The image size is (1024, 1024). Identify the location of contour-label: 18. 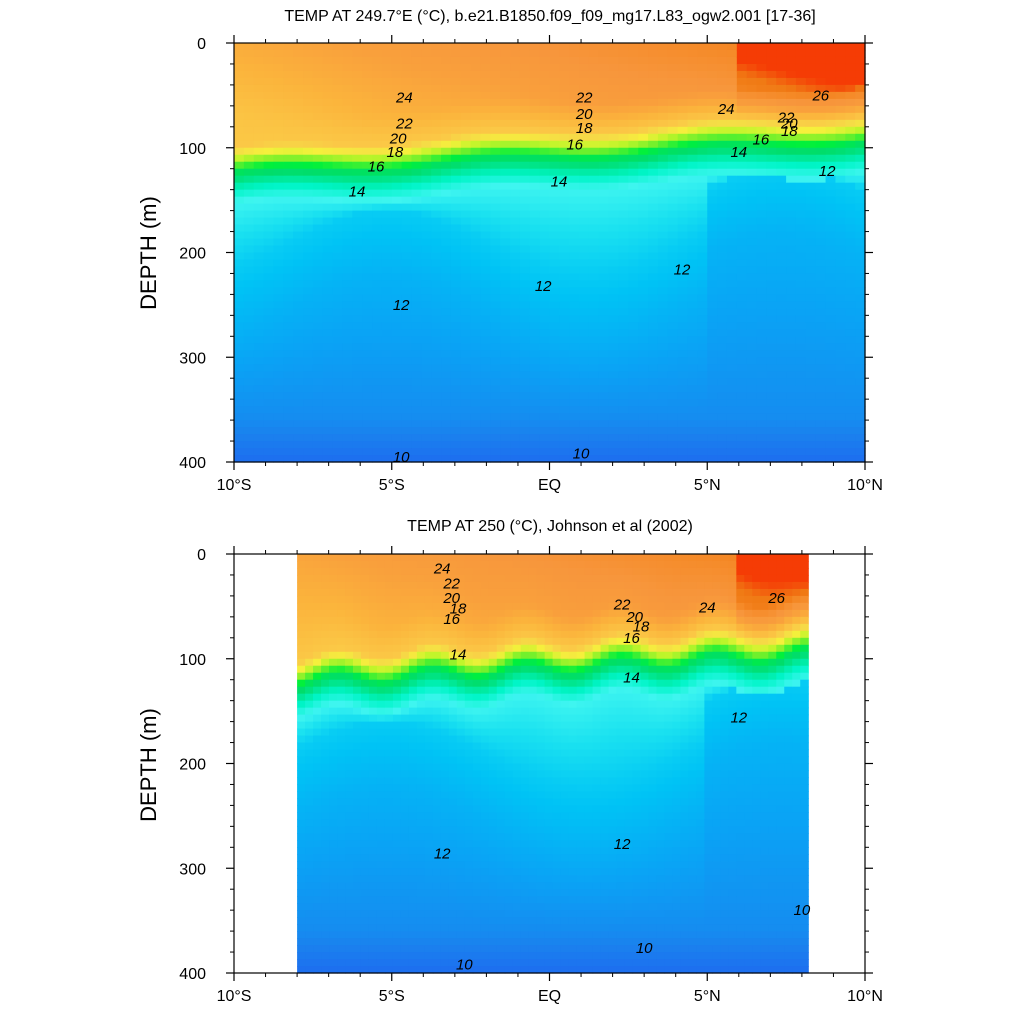
(395, 152).